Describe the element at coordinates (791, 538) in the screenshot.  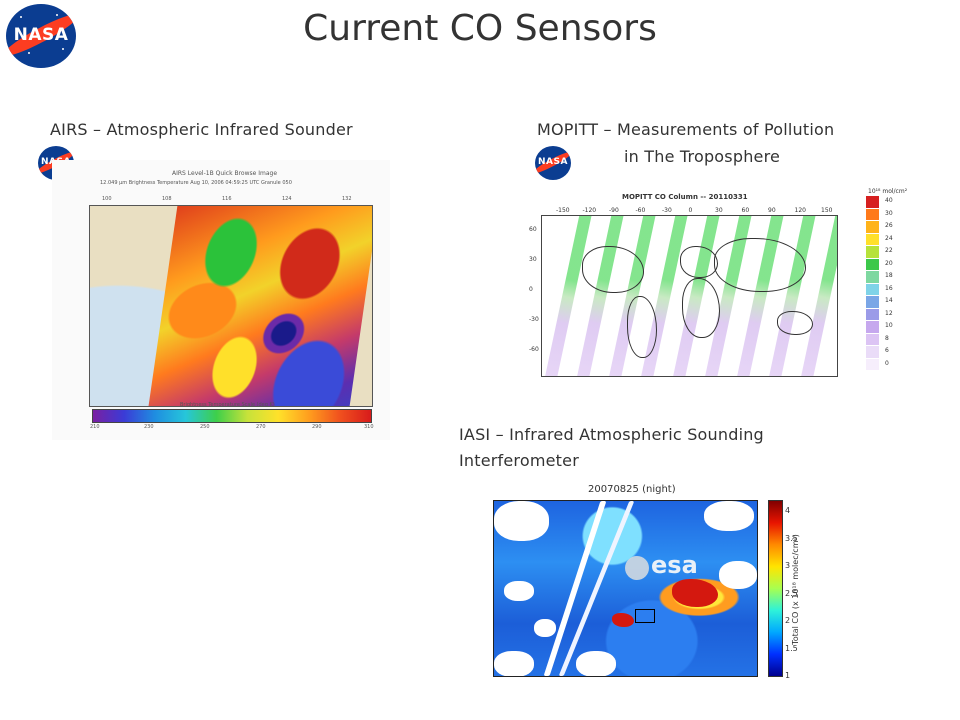
I see `iasi-colorbar-tick: 3.5` at that location.